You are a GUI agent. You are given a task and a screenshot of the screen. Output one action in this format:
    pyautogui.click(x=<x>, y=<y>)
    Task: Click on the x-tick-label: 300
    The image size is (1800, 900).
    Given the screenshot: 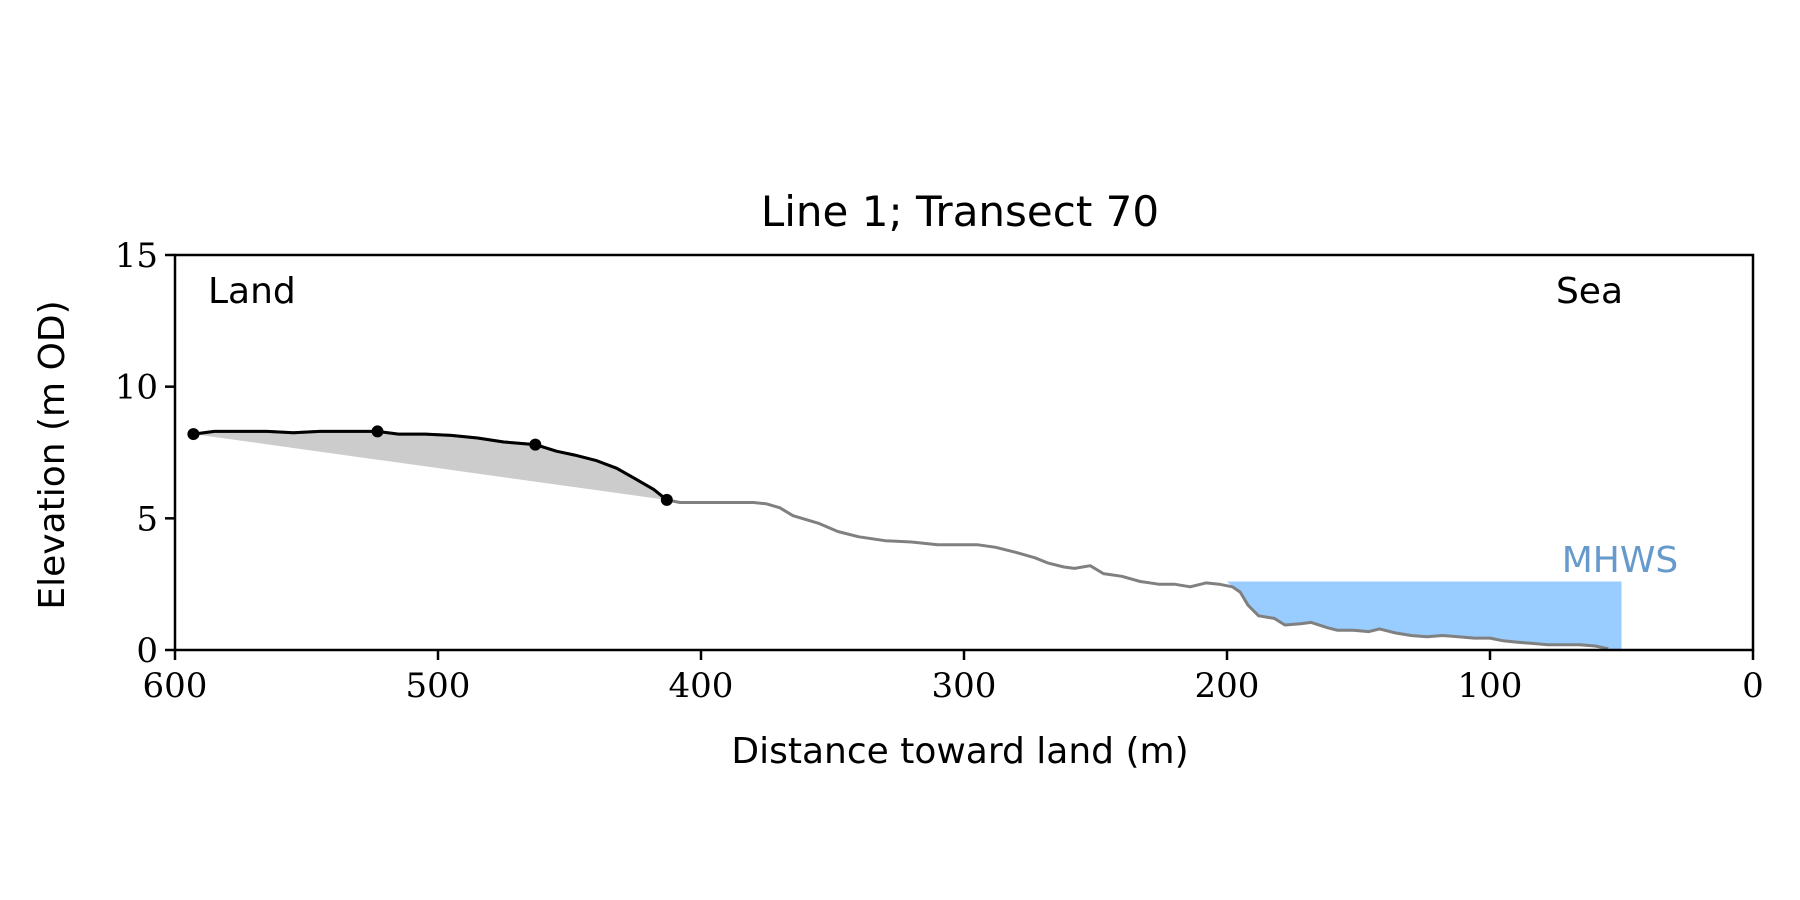 What is the action you would take?
    pyautogui.click(x=964, y=686)
    